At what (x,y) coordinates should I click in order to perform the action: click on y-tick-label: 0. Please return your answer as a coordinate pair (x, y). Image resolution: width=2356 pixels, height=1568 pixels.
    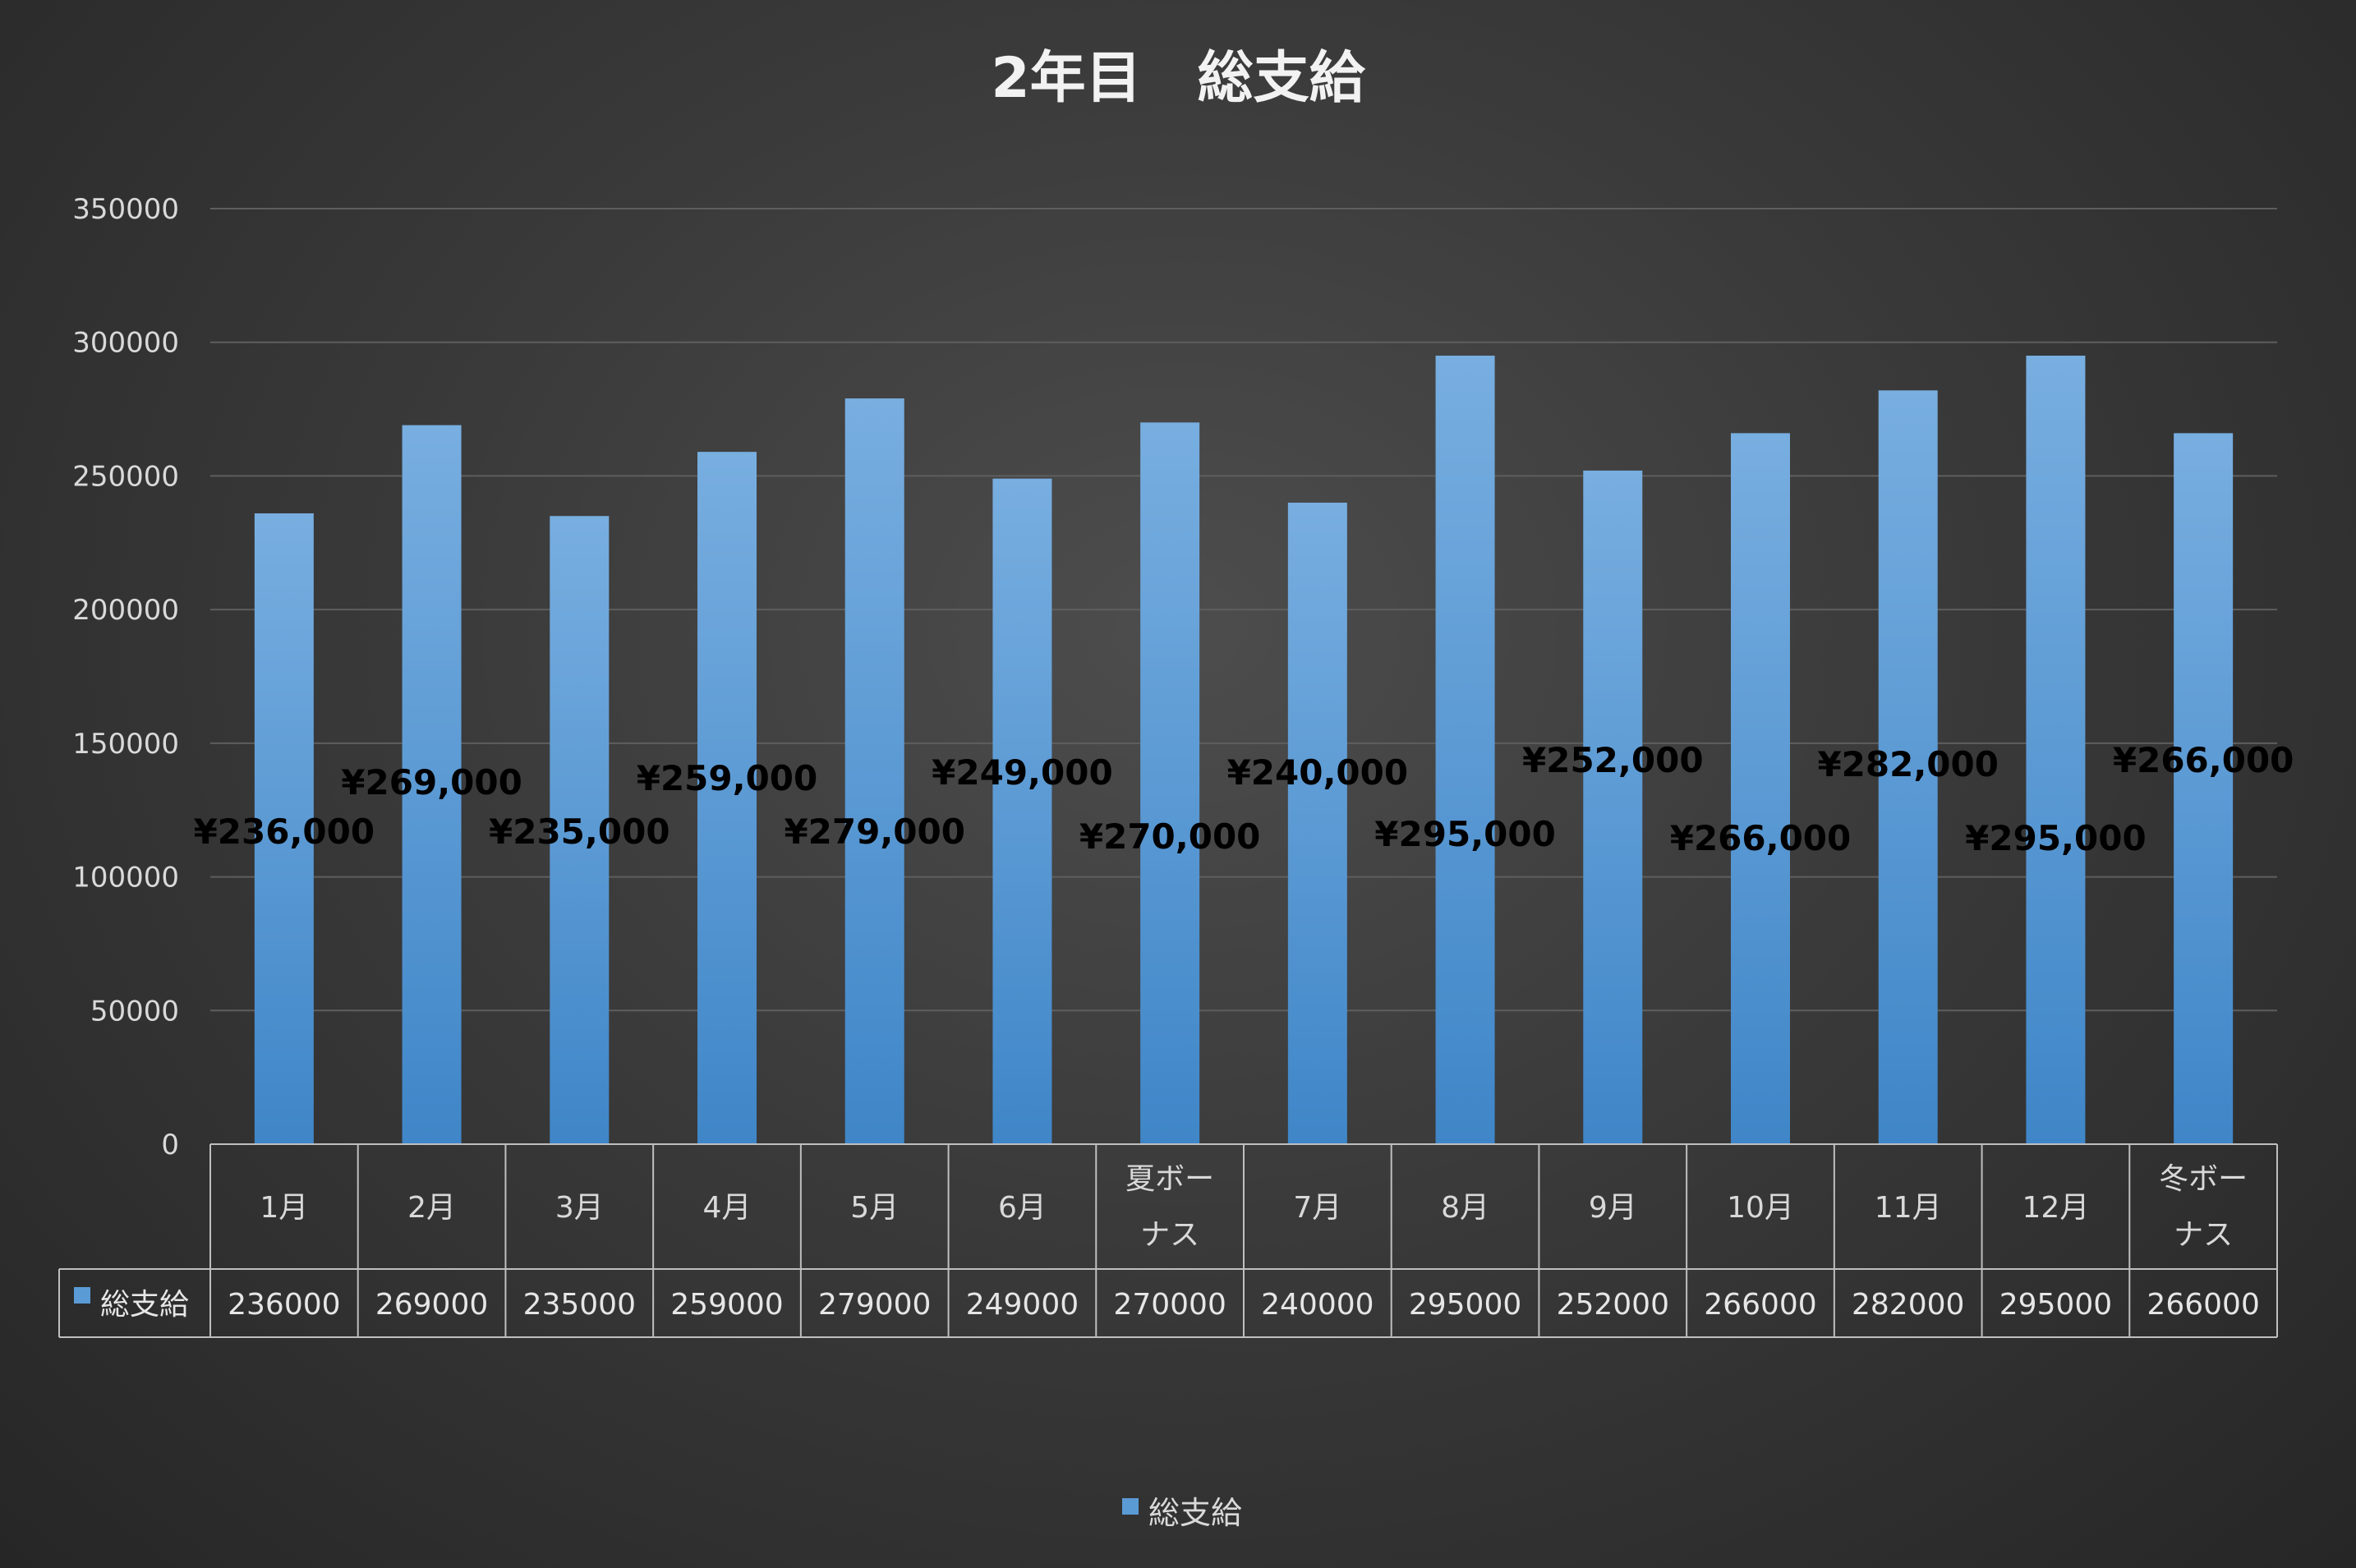
    Looking at the image, I should click on (170, 1145).